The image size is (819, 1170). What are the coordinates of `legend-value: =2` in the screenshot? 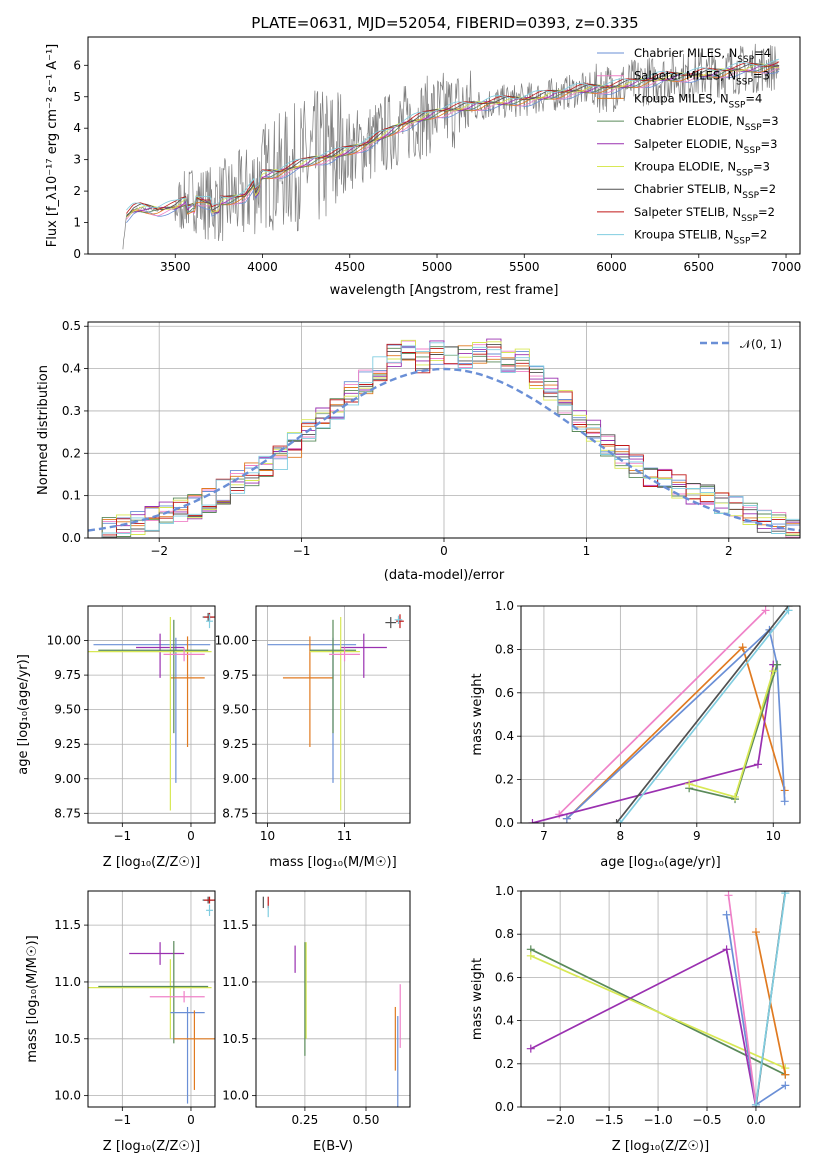 It's located at (766, 212).